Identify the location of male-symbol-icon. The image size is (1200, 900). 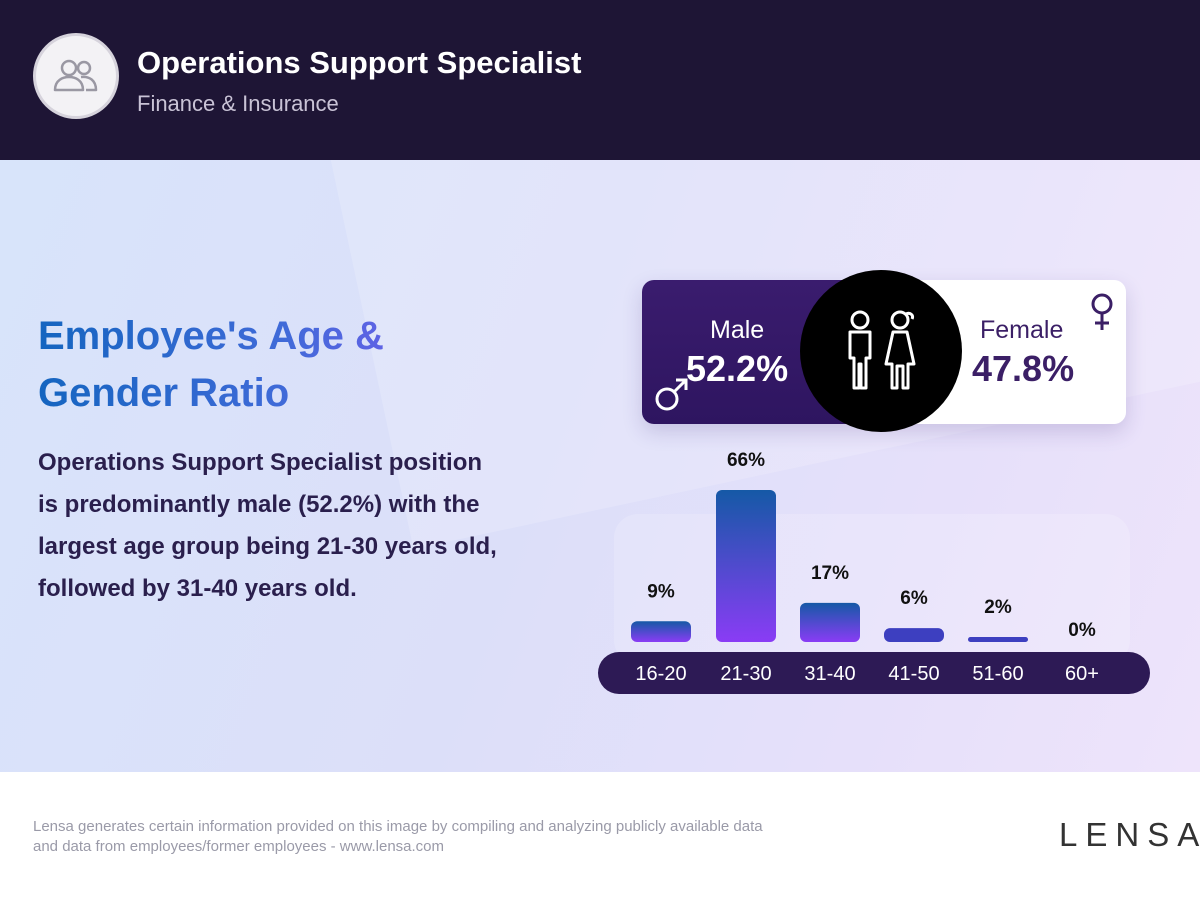
(671, 394).